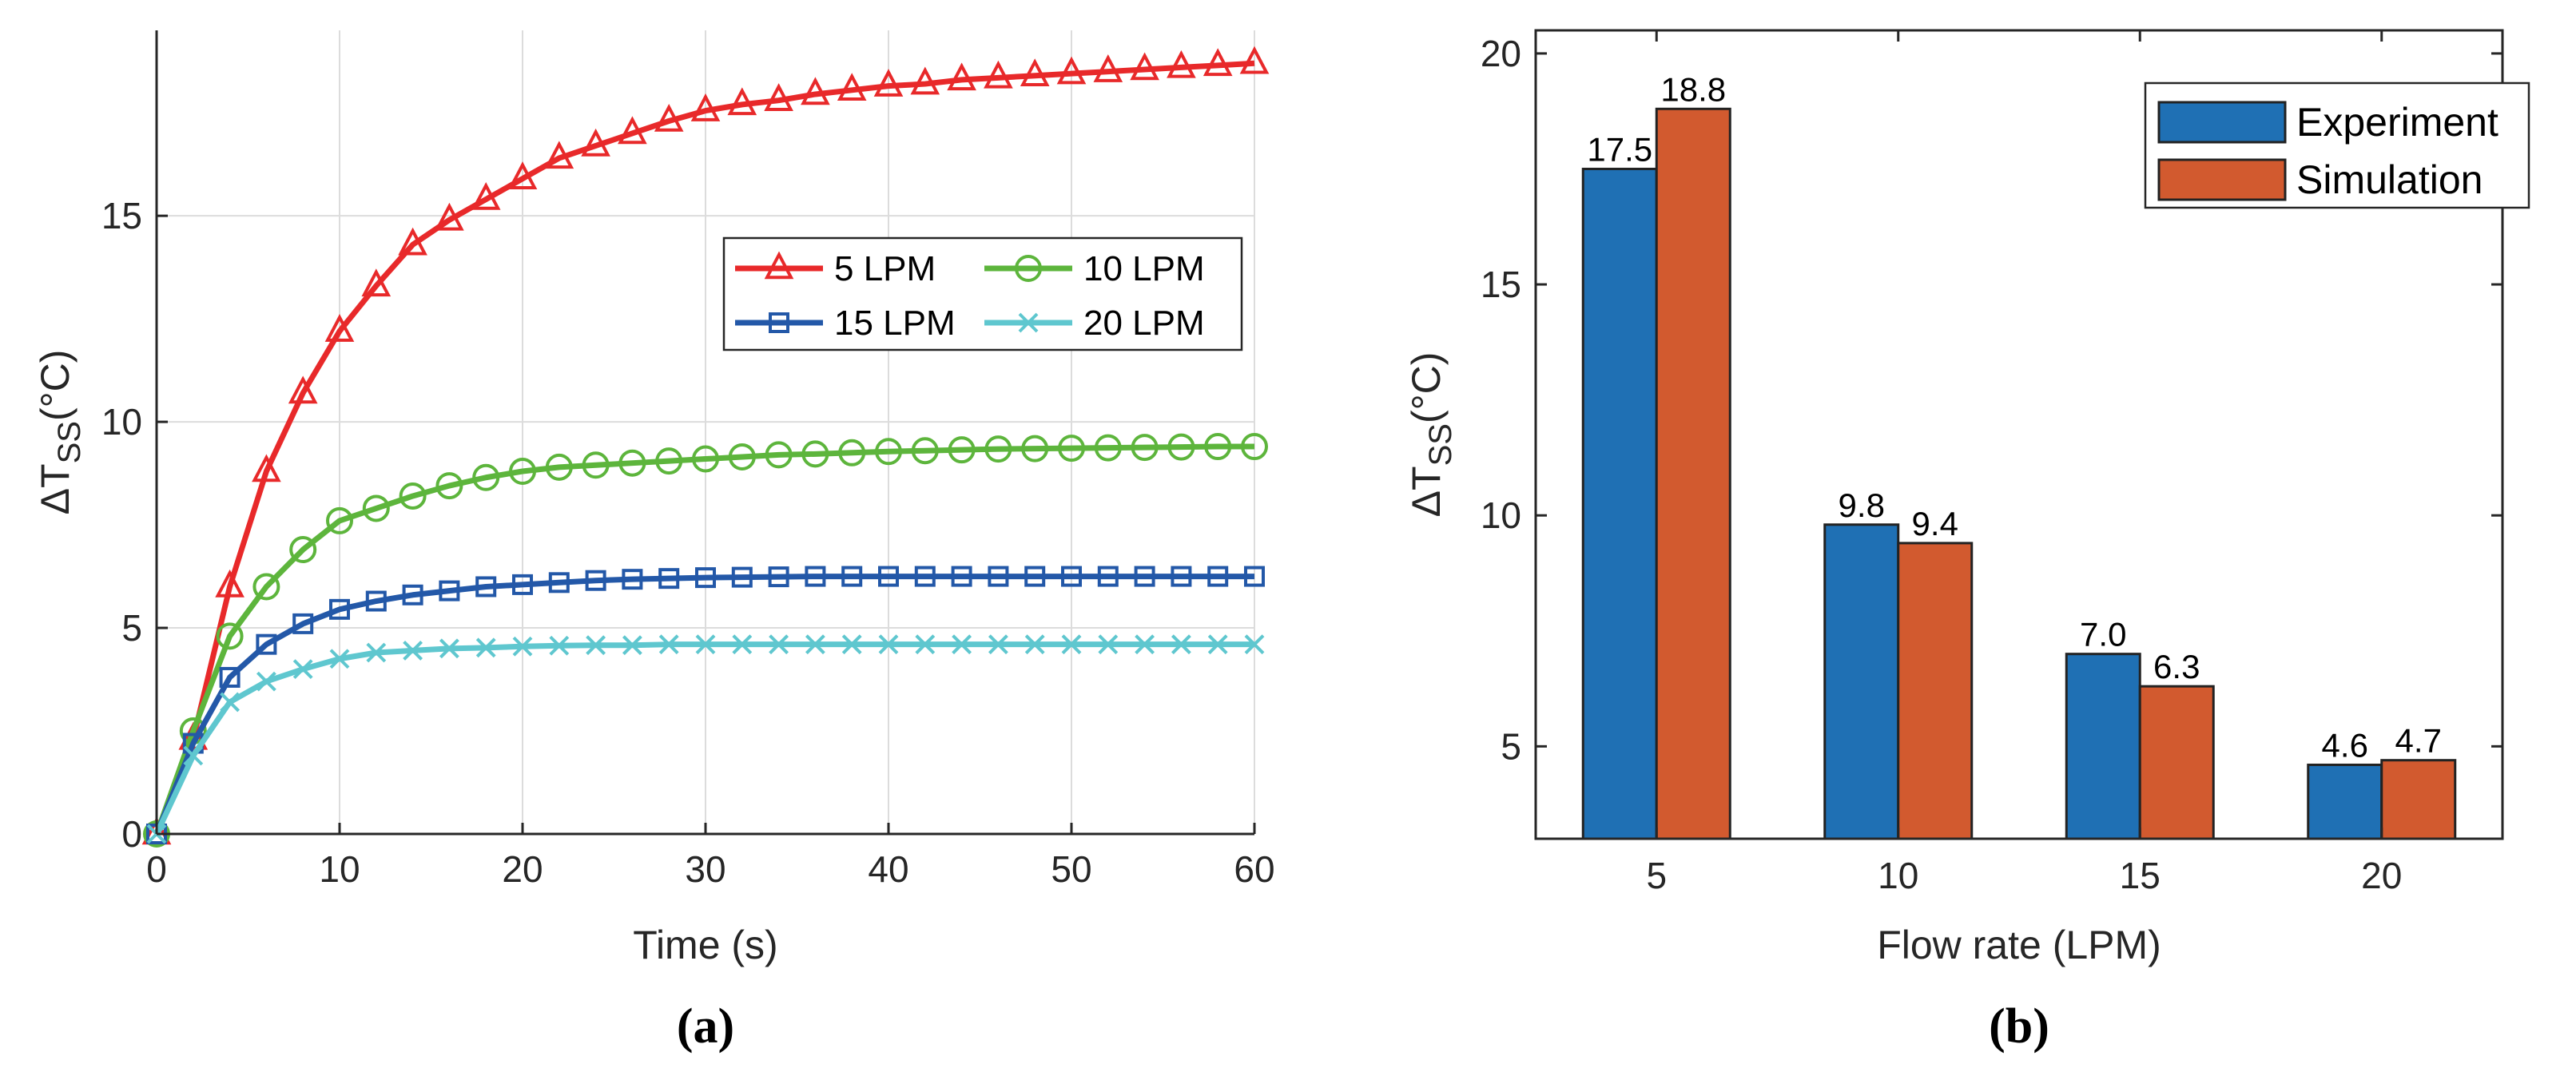  Describe the element at coordinates (779, 265) in the screenshot. I see `legend-marker` at that location.